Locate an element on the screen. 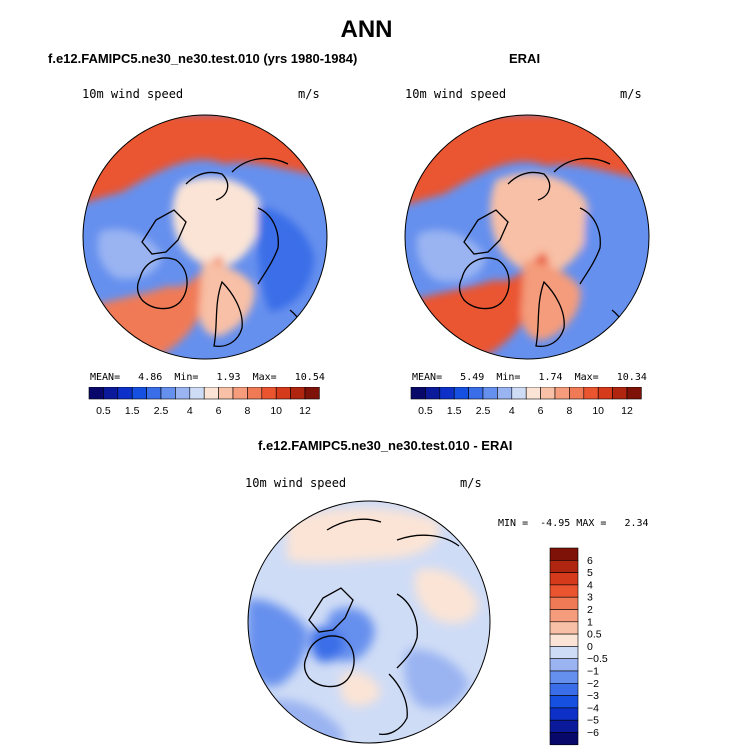  panel1-min-value: 1.93 is located at coordinates (228, 377).